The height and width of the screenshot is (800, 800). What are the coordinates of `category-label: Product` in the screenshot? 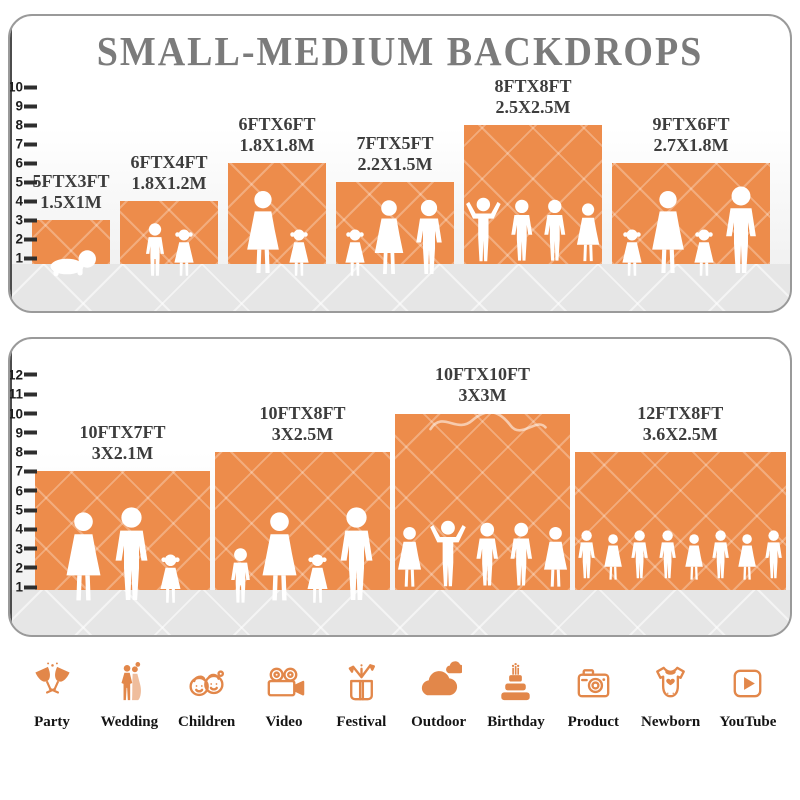 It's located at (593, 722).